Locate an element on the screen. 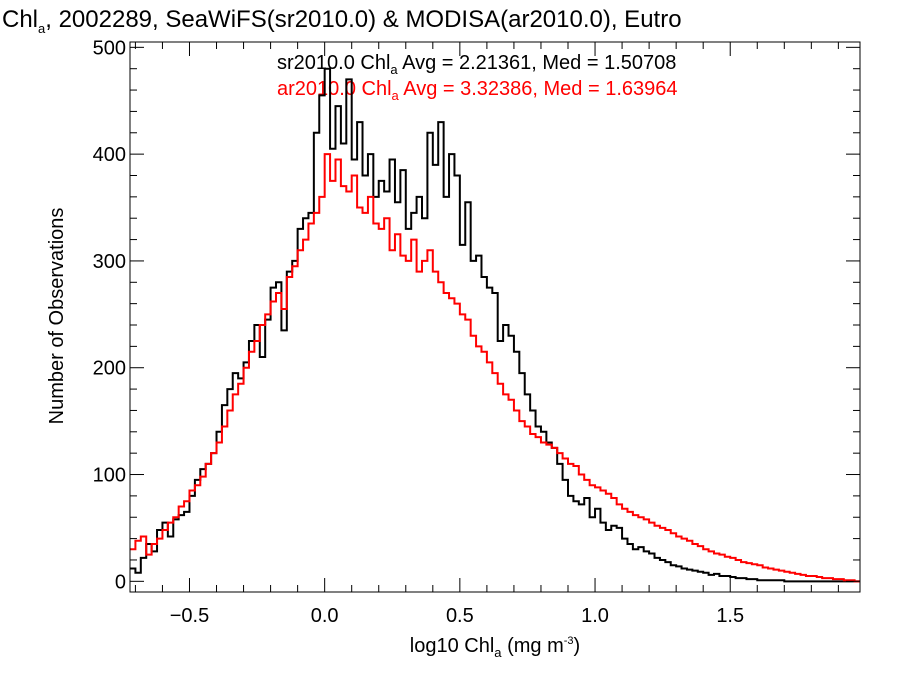  x-tick-label: 1.5 is located at coordinates (730, 616).